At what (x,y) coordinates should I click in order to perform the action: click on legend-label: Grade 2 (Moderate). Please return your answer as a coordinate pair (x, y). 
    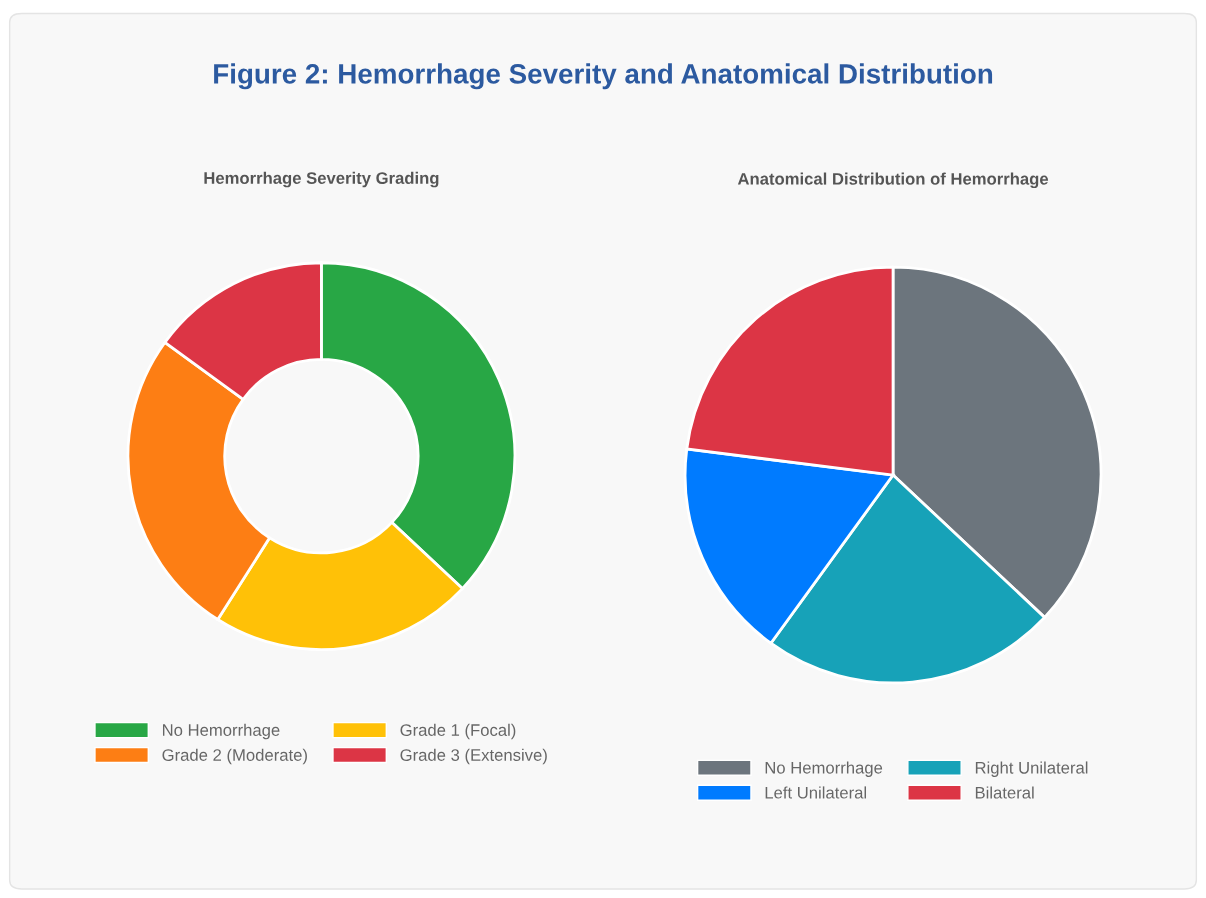
    Looking at the image, I should click on (234, 756).